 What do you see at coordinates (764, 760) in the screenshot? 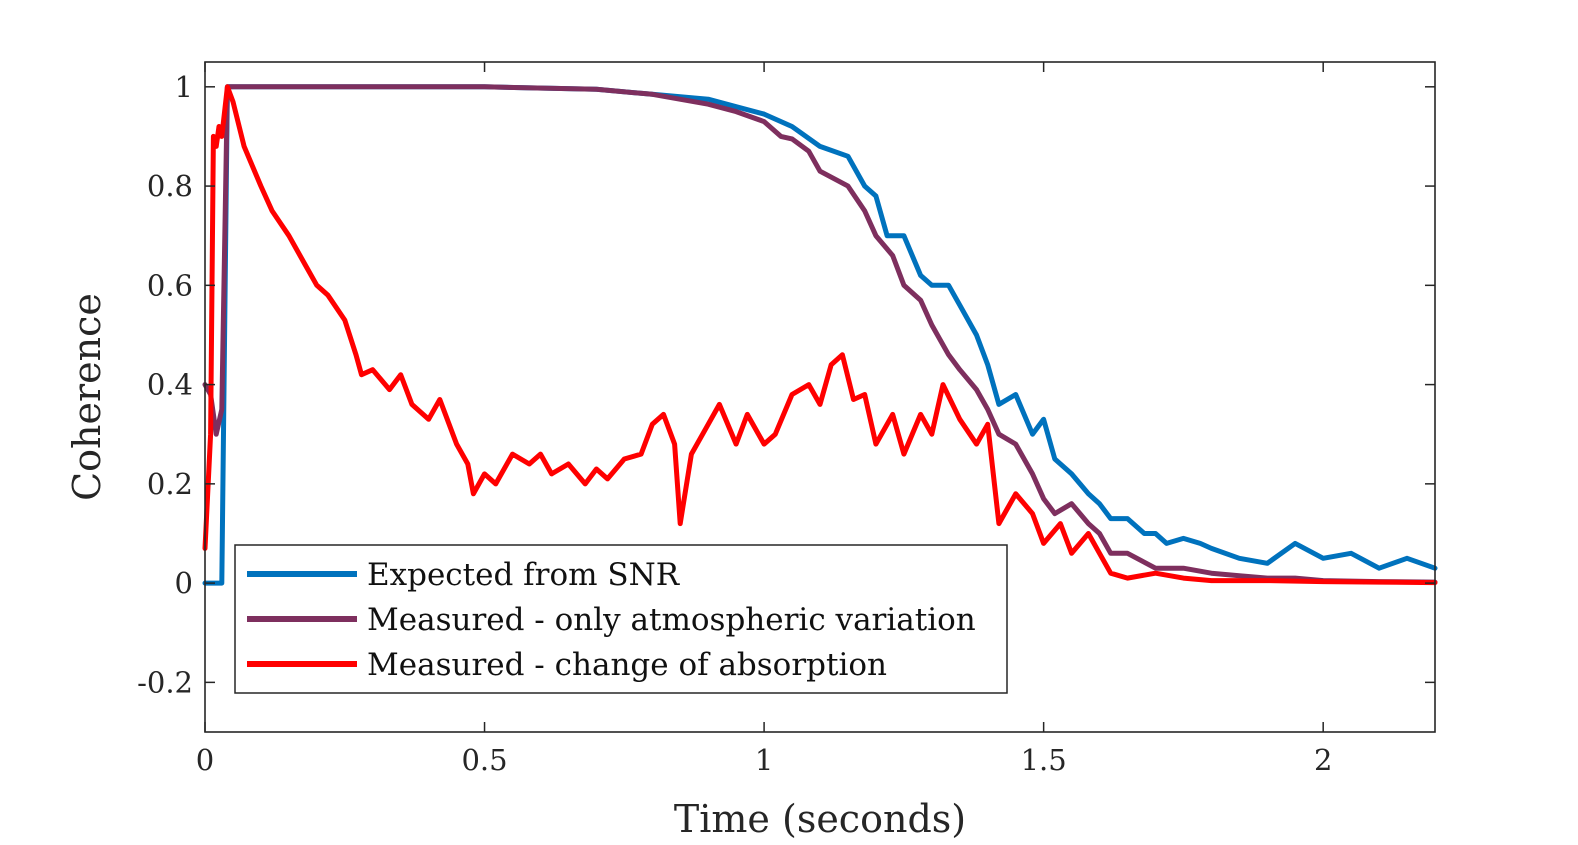
I see `x-tick-label: 1` at bounding box center [764, 760].